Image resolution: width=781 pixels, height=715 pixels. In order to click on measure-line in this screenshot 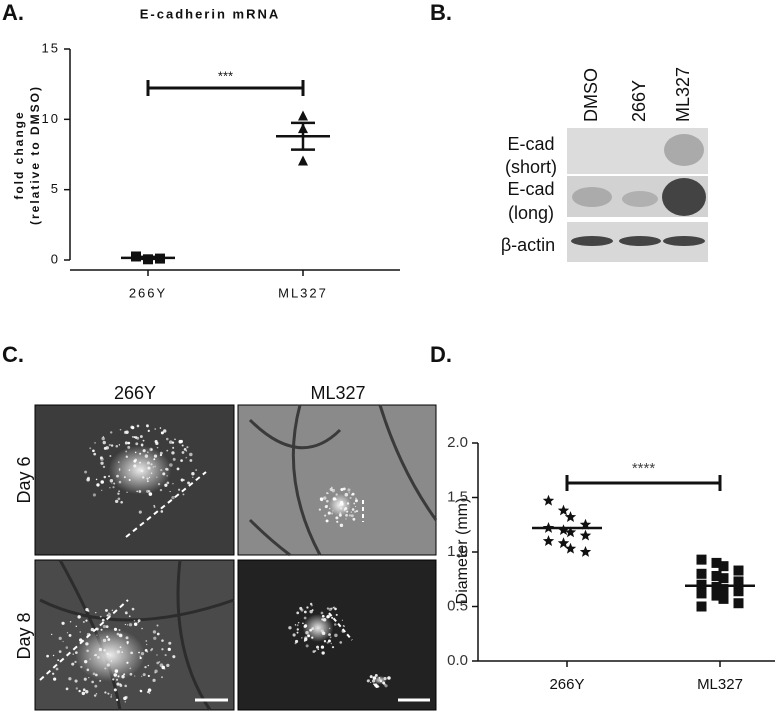, I will do `click(84, 640)`.